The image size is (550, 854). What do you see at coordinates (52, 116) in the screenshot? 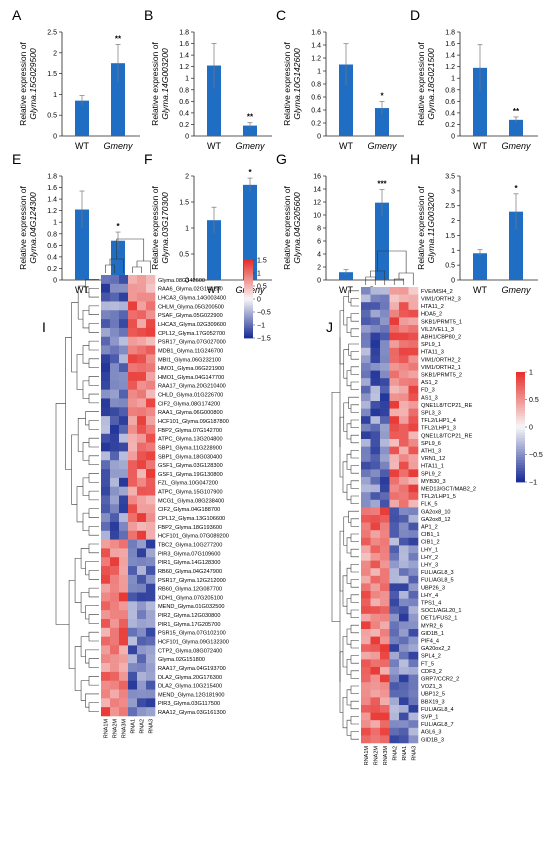
I see `y-tick-label: 0.5` at bounding box center [52, 116].